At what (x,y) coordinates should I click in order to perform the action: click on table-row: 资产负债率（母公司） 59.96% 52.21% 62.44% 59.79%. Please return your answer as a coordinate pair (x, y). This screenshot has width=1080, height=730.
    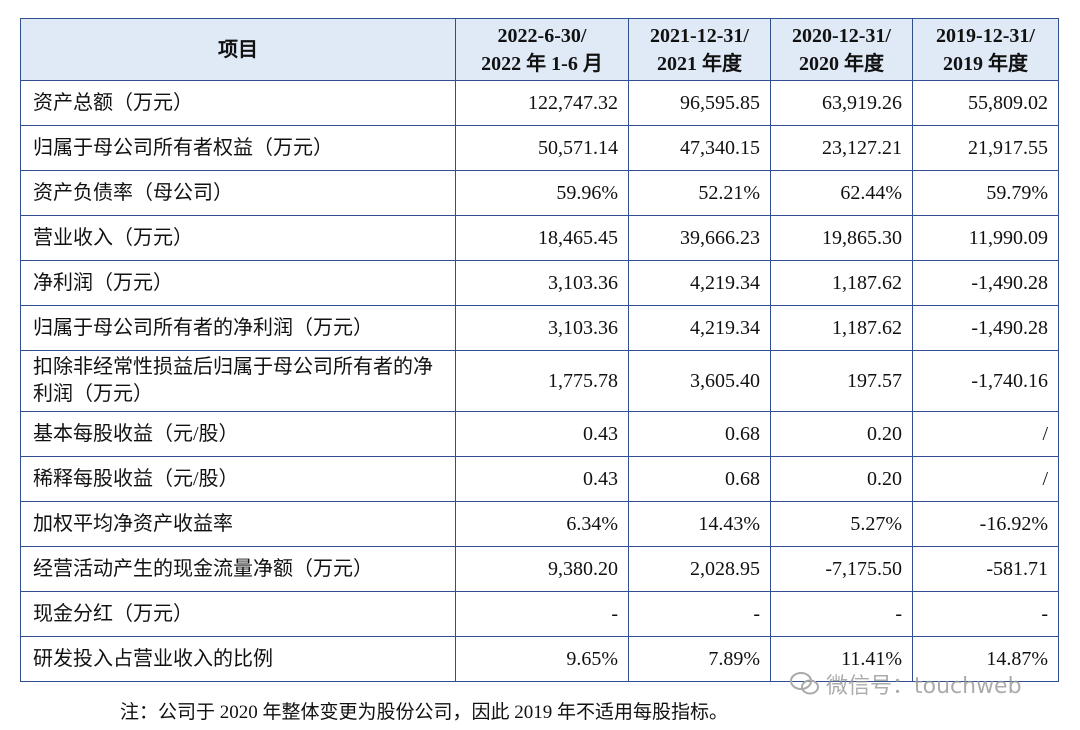
    Looking at the image, I should click on (539, 193).